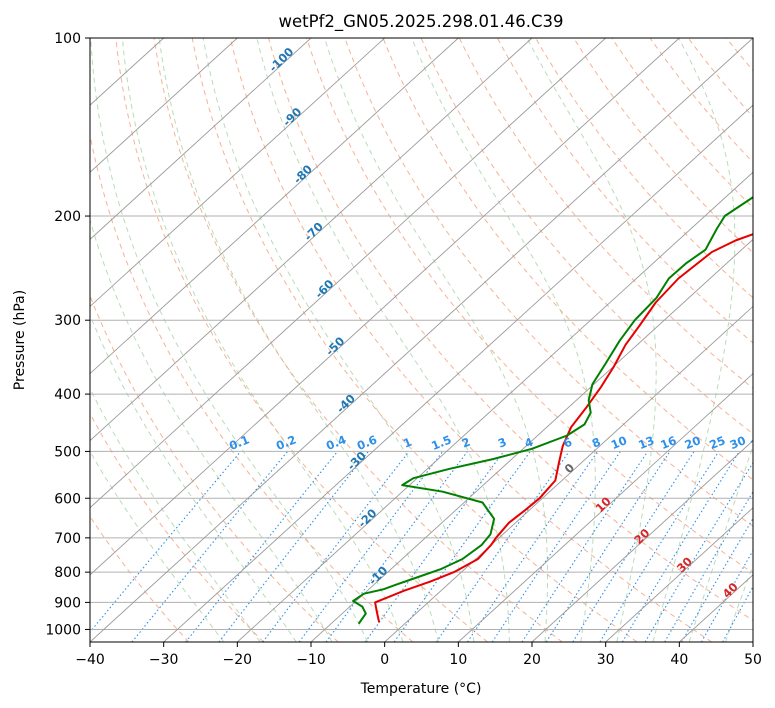  Describe the element at coordinates (67, 39) in the screenshot. I see `y-tick-label: 100` at that location.